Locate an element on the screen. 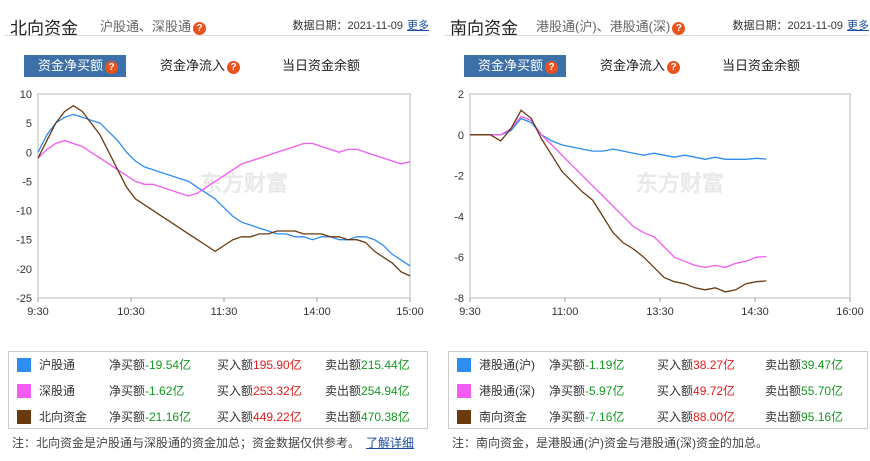 The width and height of the screenshot is (870, 461). x-tick-label: 13:30 is located at coordinates (660, 312).